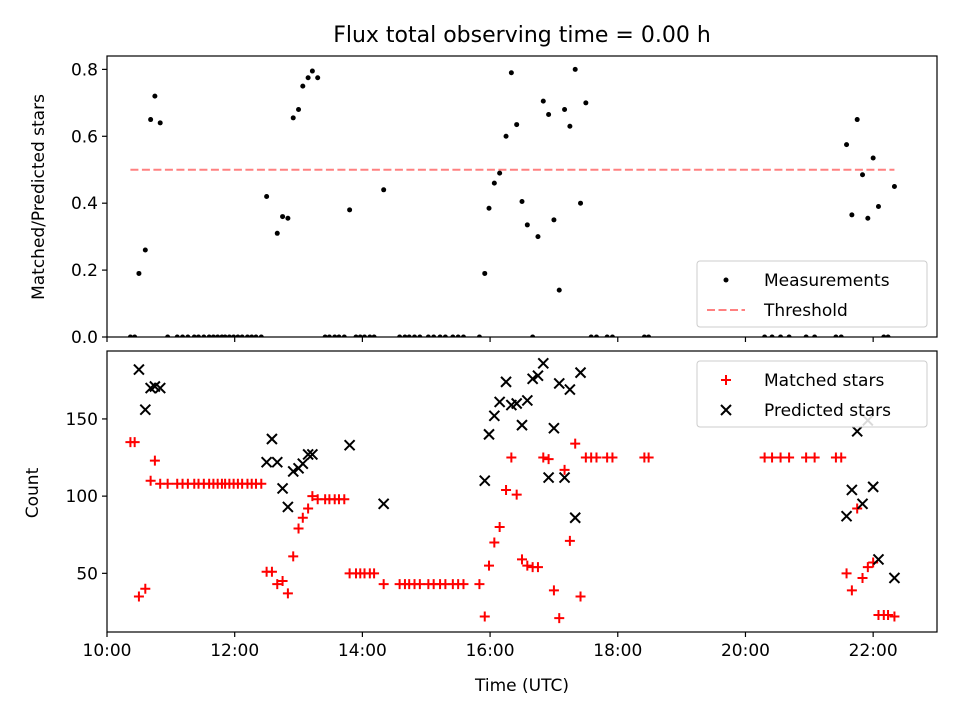 This screenshot has height=720, width=960. What do you see at coordinates (726, 410) in the screenshot?
I see `legend-x-marker` at bounding box center [726, 410].